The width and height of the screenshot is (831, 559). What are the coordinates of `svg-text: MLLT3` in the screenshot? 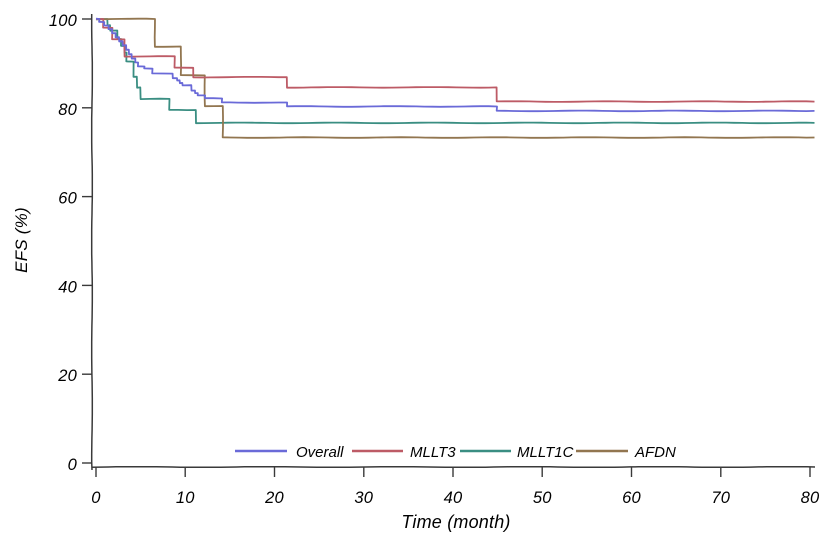 It's located at (433, 452).